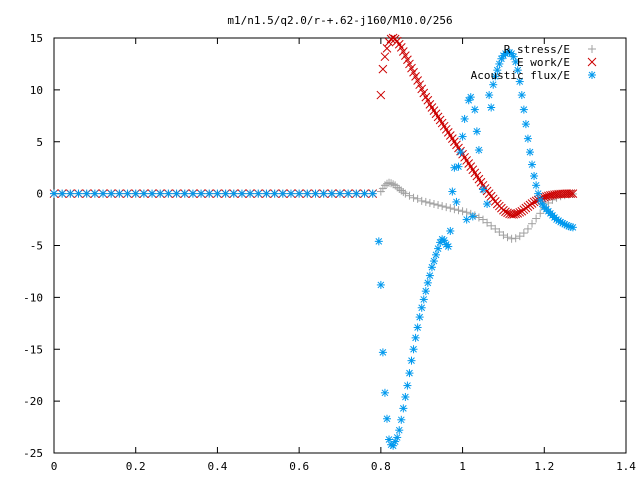 The width and height of the screenshot is (640, 480). Describe the element at coordinates (544, 466) in the screenshot. I see `x-tick-label: 1.2` at that location.